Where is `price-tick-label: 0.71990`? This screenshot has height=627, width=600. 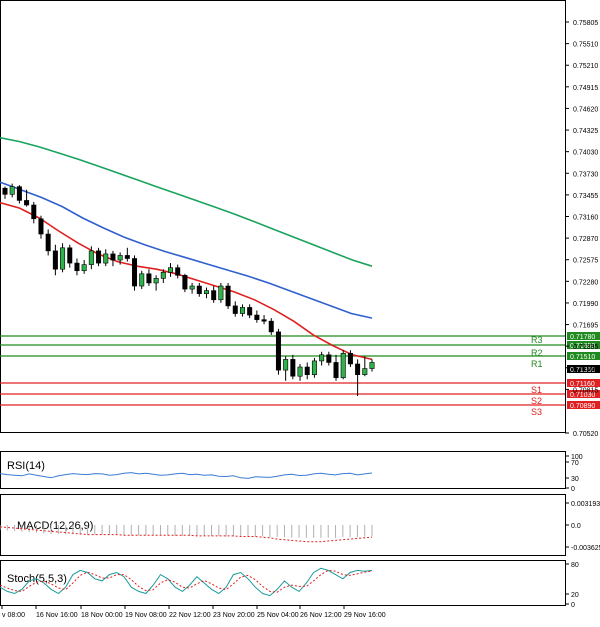
price-tick-label: 0.71990 is located at coordinates (585, 304).